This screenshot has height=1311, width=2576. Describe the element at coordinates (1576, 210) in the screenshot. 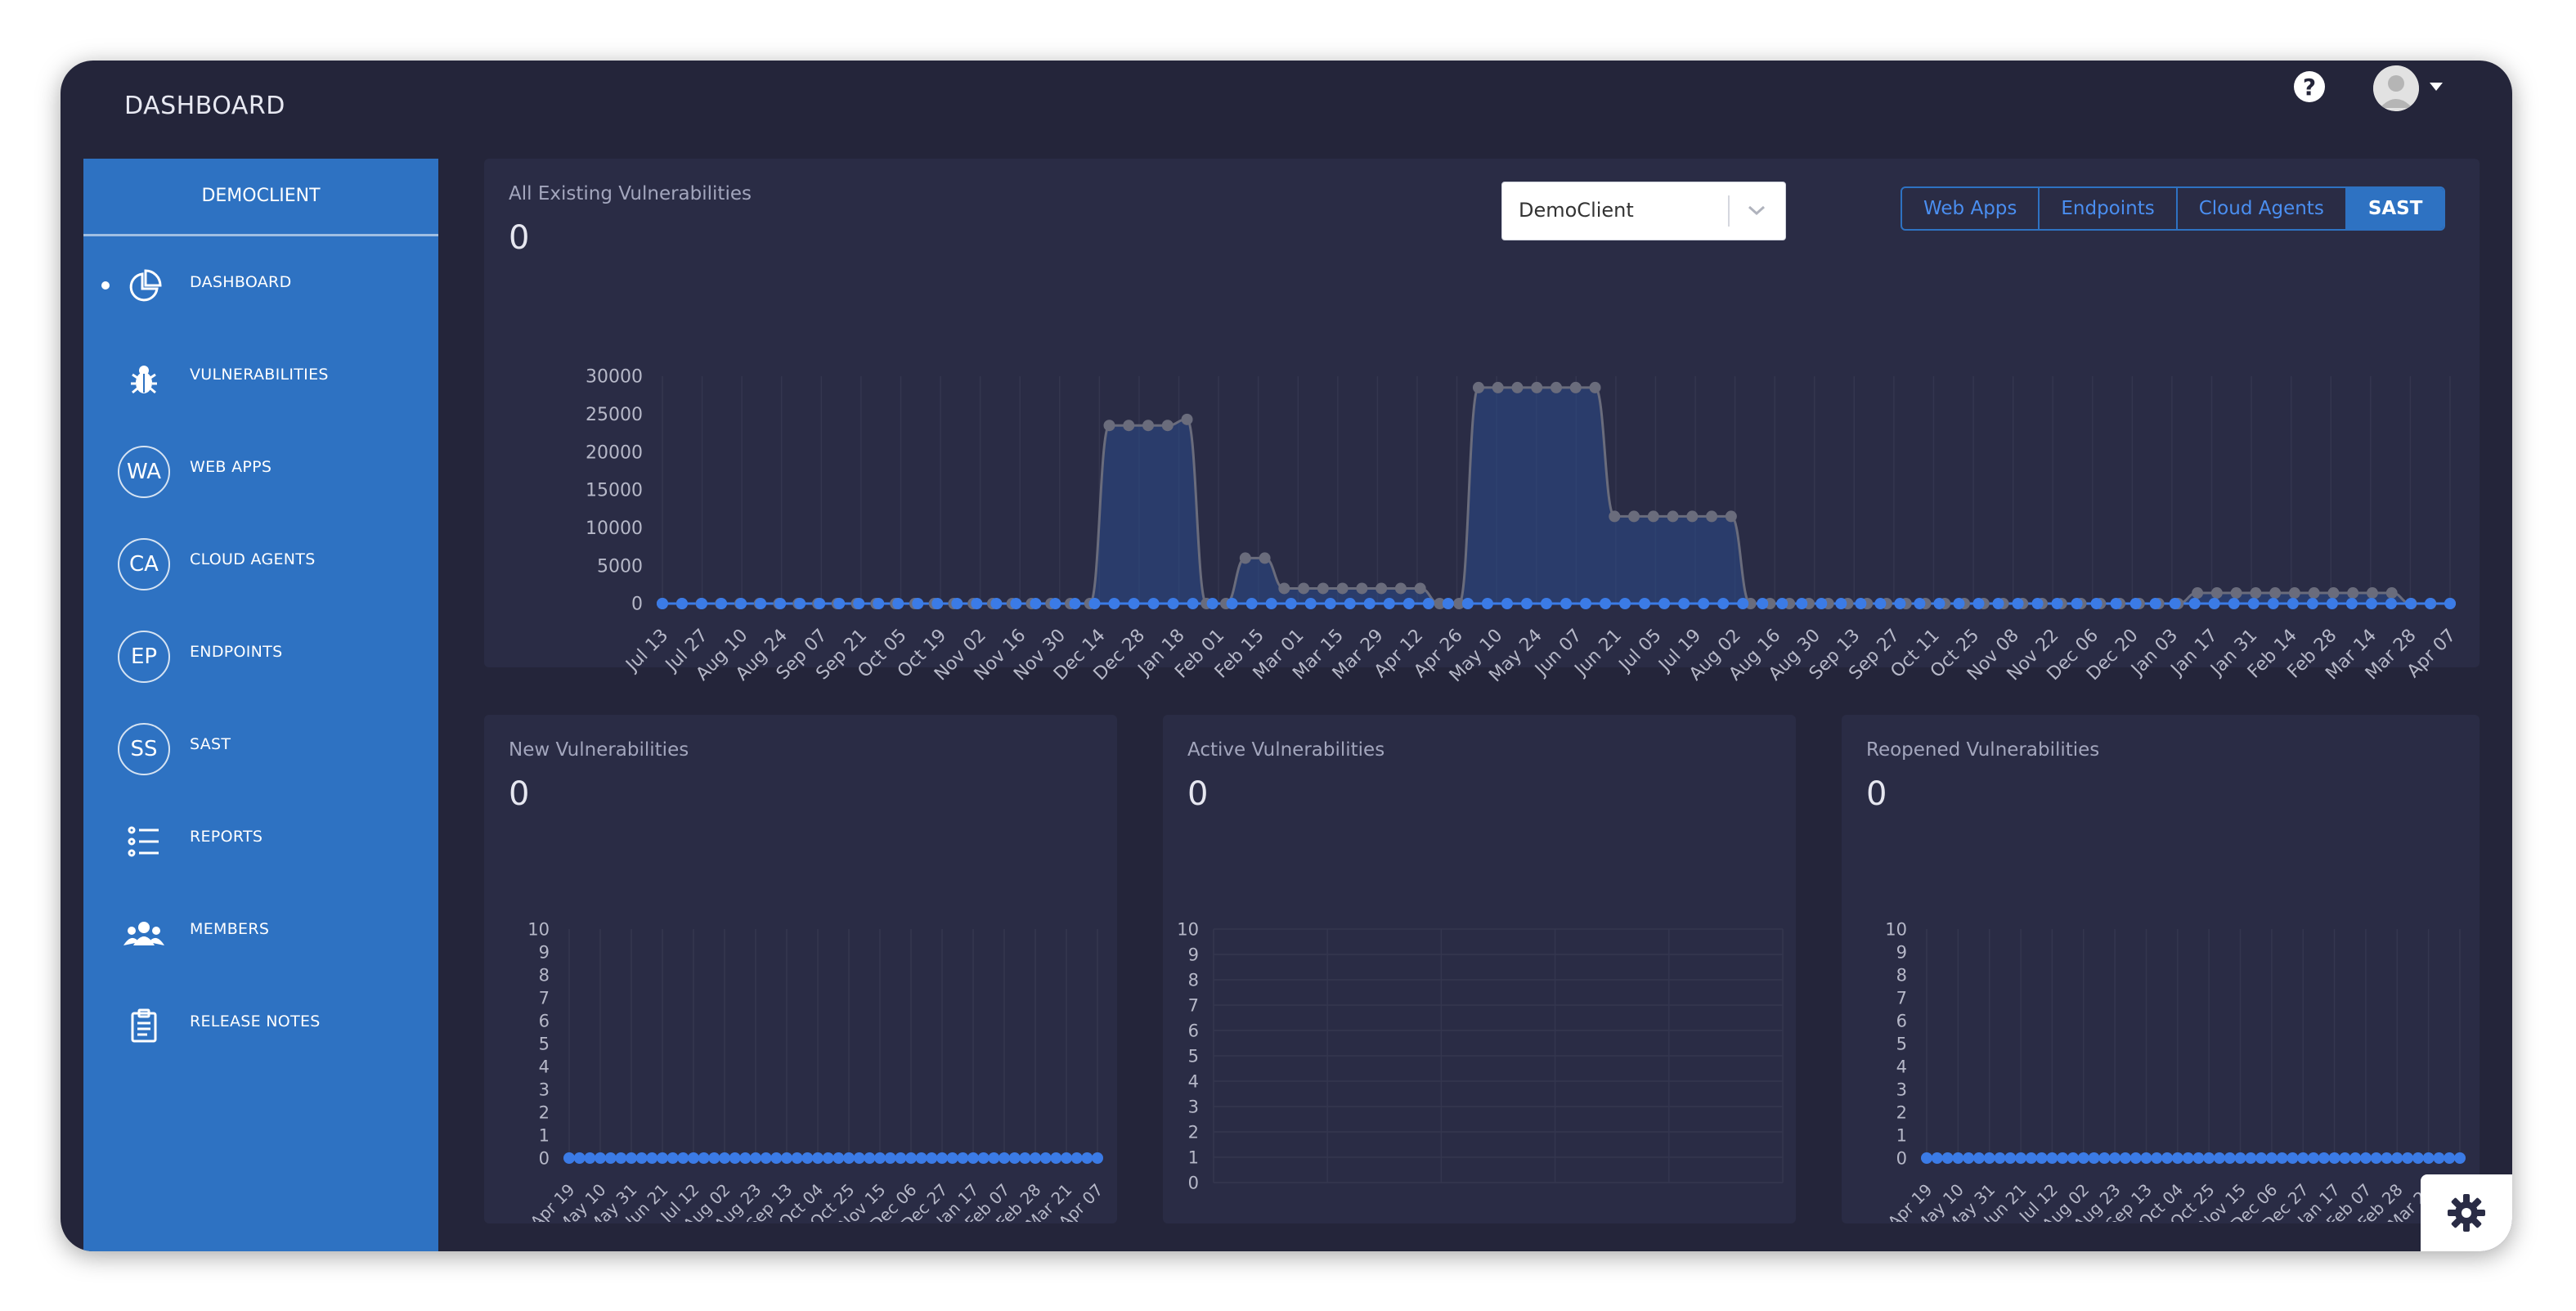

I see `client-select-value: DemoClient` at that location.